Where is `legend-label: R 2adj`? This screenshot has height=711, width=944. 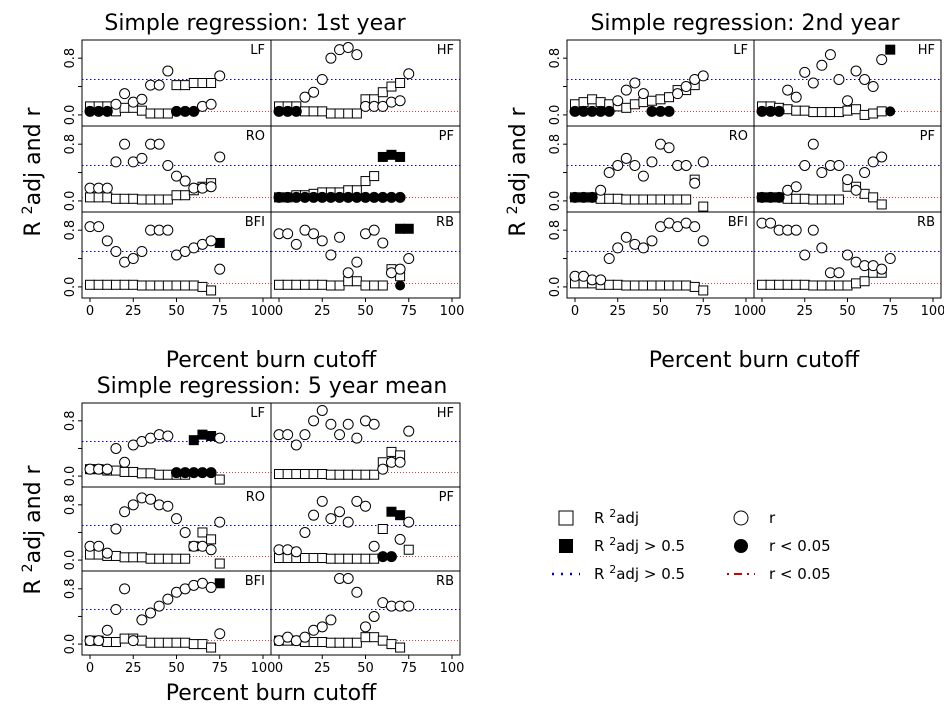 legend-label: R 2adj is located at coordinates (616, 517).